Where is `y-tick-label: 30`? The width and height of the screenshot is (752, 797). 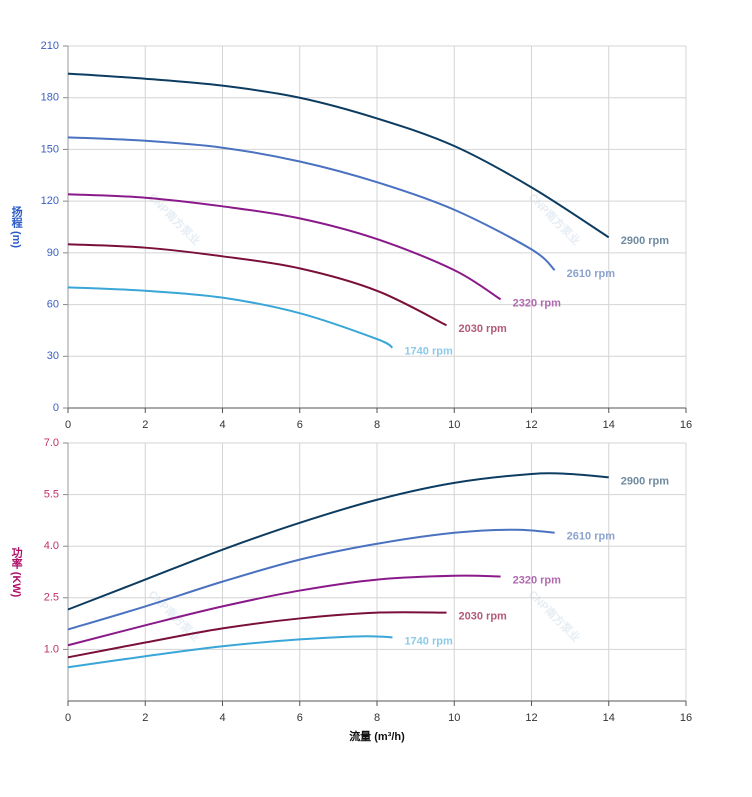
y-tick-label: 30 is located at coordinates (53, 356).